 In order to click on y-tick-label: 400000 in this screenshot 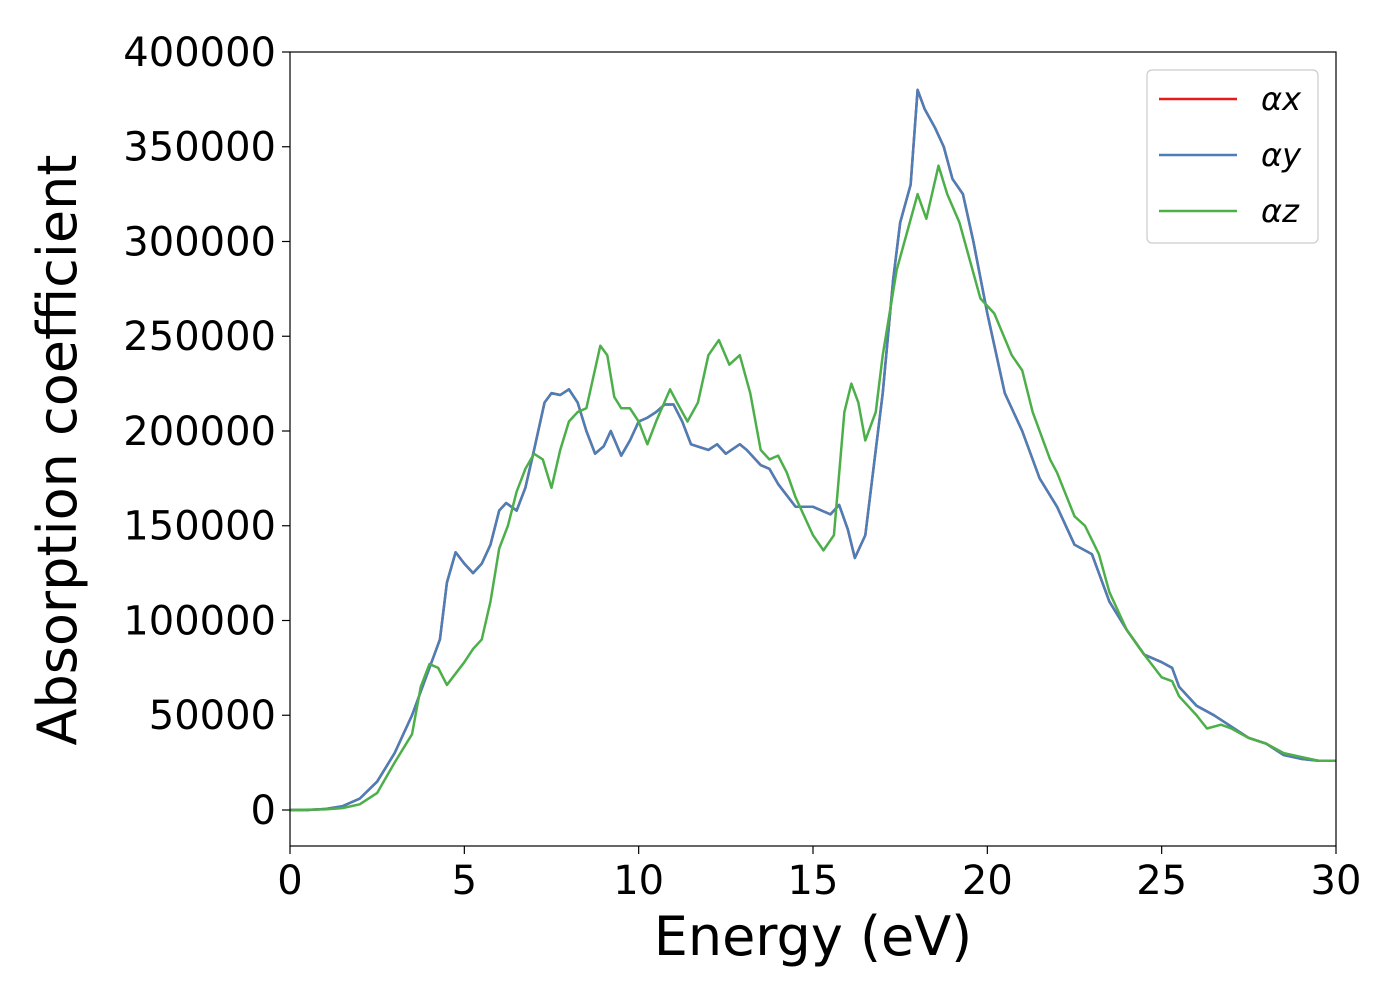, I will do `click(199, 53)`.